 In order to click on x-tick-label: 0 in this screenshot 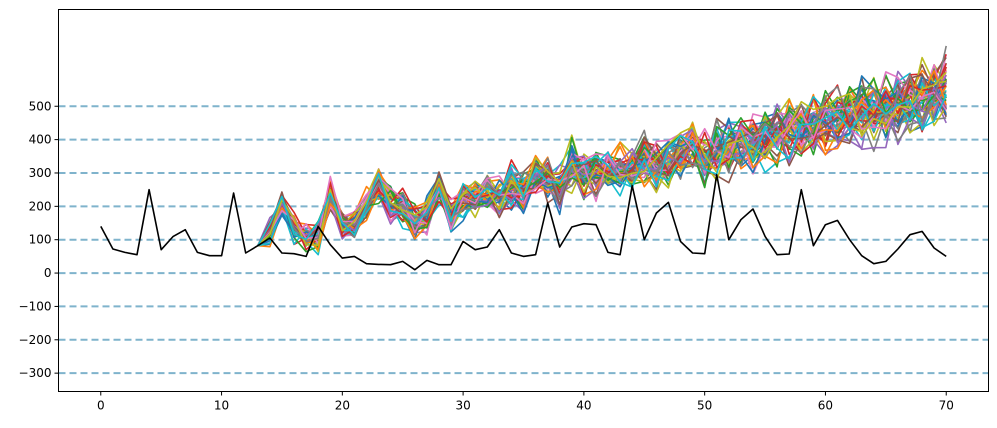, I will do `click(101, 406)`.